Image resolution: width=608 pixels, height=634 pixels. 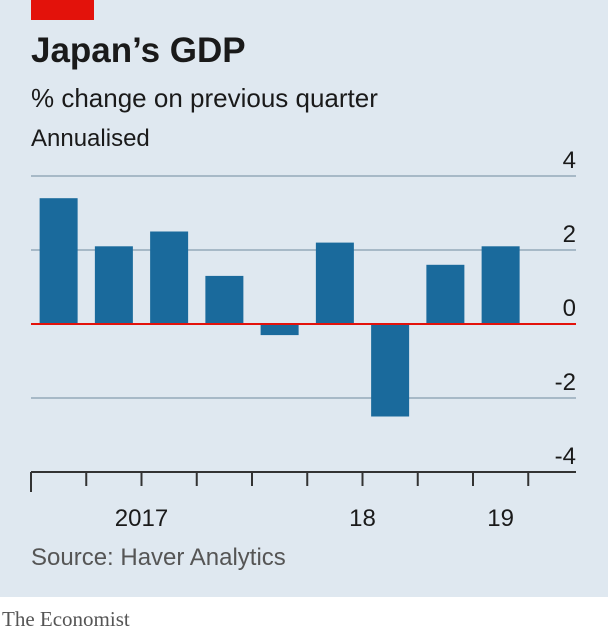 I want to click on y-tick-label: -4, so click(x=565, y=456).